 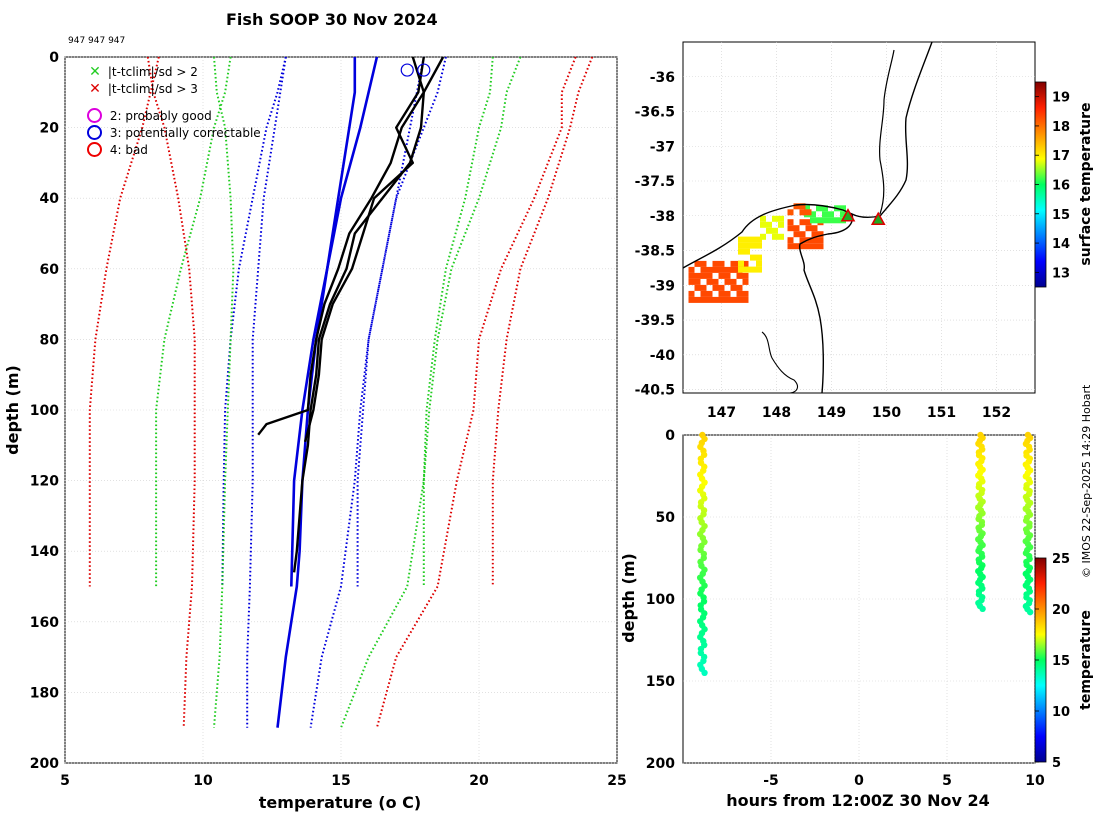 I want to click on colorbar-tick-label: 16, so click(x=1061, y=186).